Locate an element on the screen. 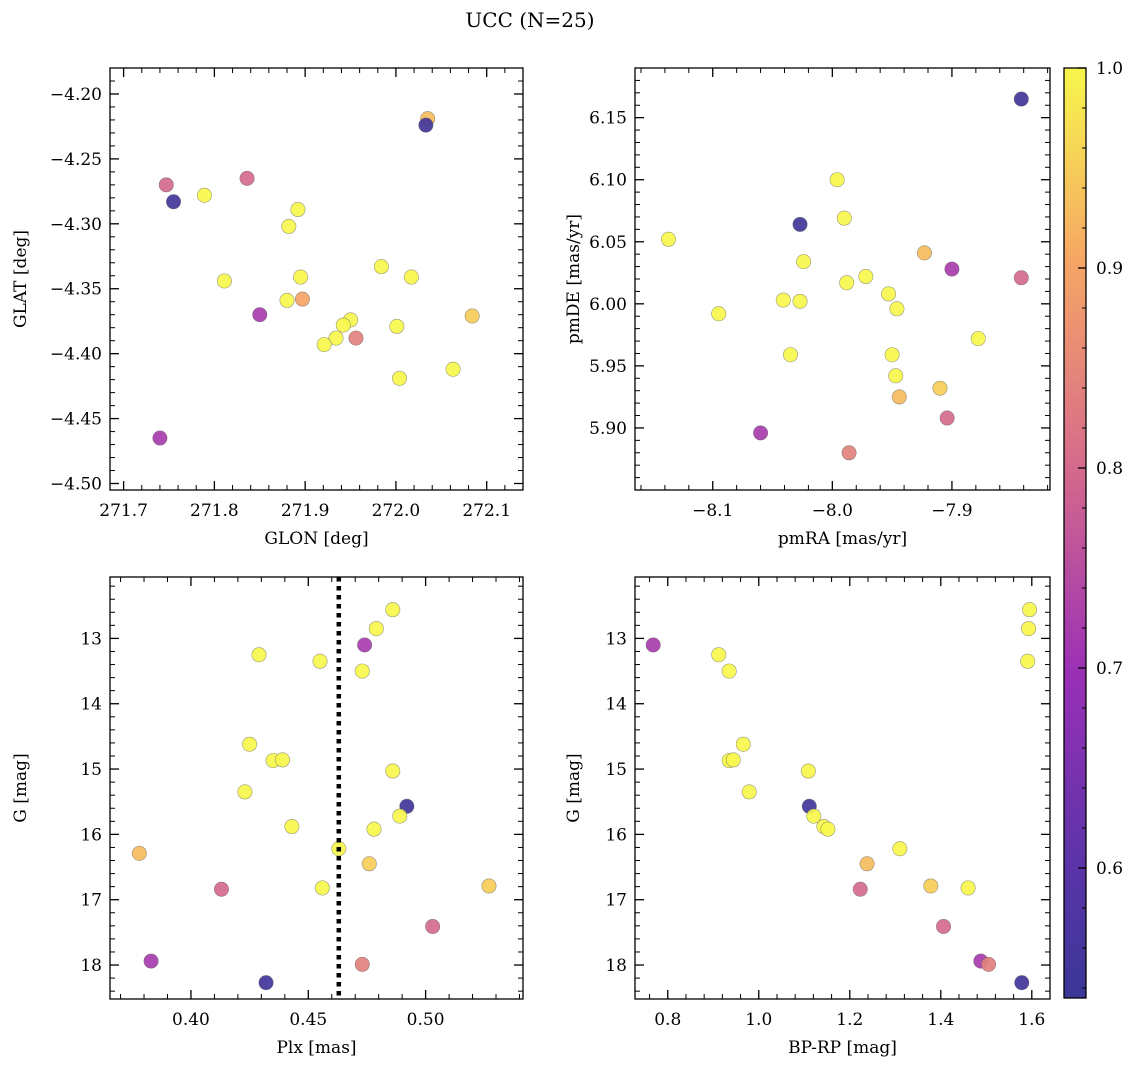 The width and height of the screenshot is (1136, 1067). colorbar-gradient is located at coordinates (1075, 533).